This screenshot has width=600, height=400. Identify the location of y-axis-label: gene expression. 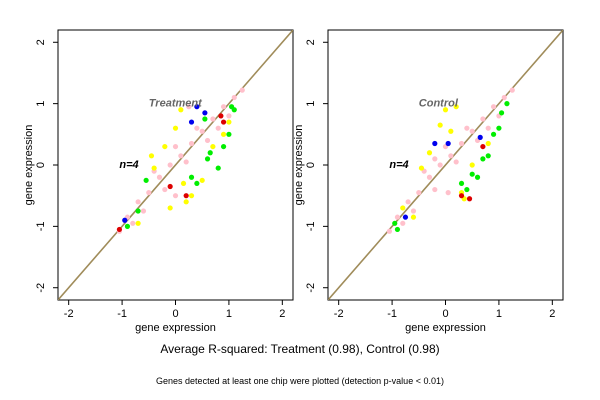
(29, 165).